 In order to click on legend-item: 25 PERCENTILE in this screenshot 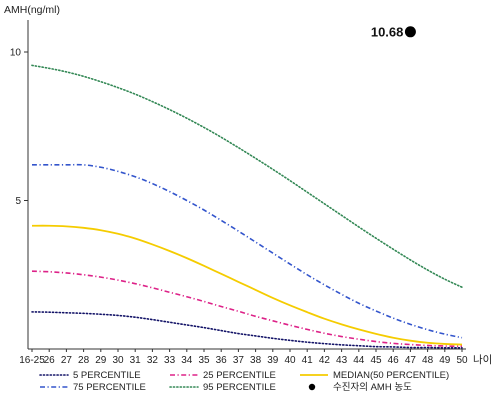, I will do `click(223, 375)`.